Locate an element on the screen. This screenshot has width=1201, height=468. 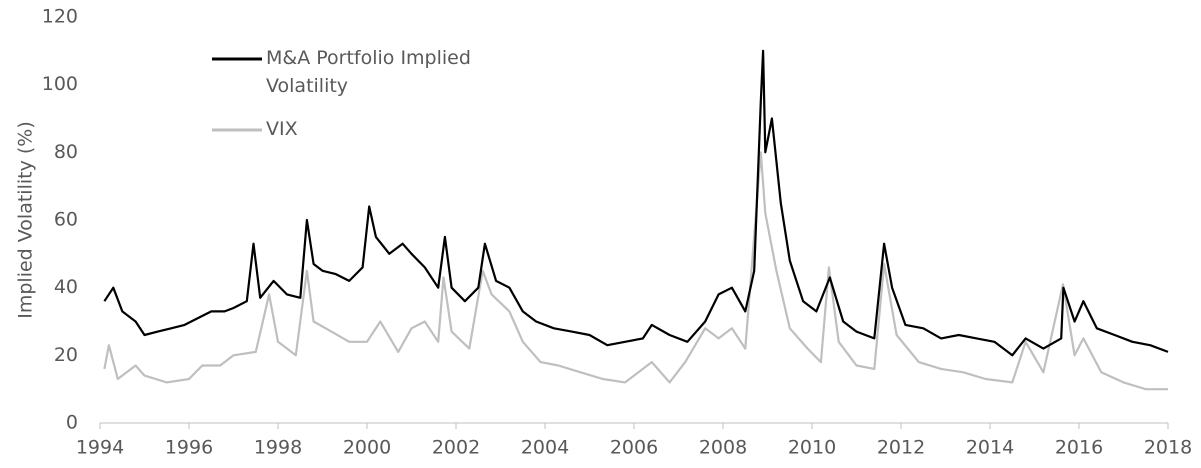
y-tick-label: 120 is located at coordinates (60, 17).